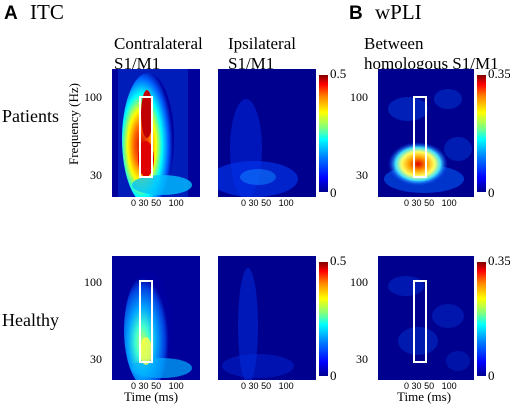 This screenshot has width=510, height=405. I want to click on x-ticks-contralateral-patients: 0 30 50 100, so click(157, 203).